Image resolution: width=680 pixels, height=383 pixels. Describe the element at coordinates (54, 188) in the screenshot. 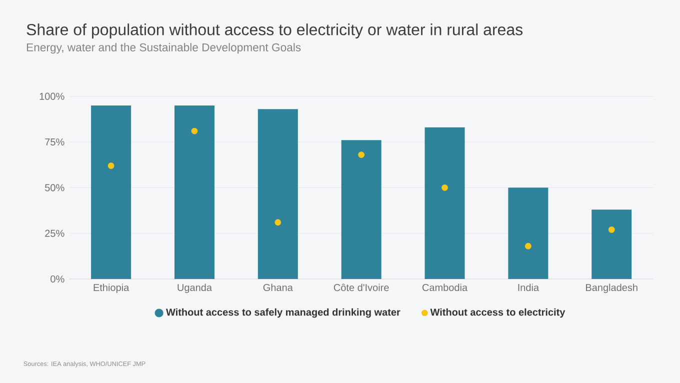

I see `y-tick-label: 50%` at that location.